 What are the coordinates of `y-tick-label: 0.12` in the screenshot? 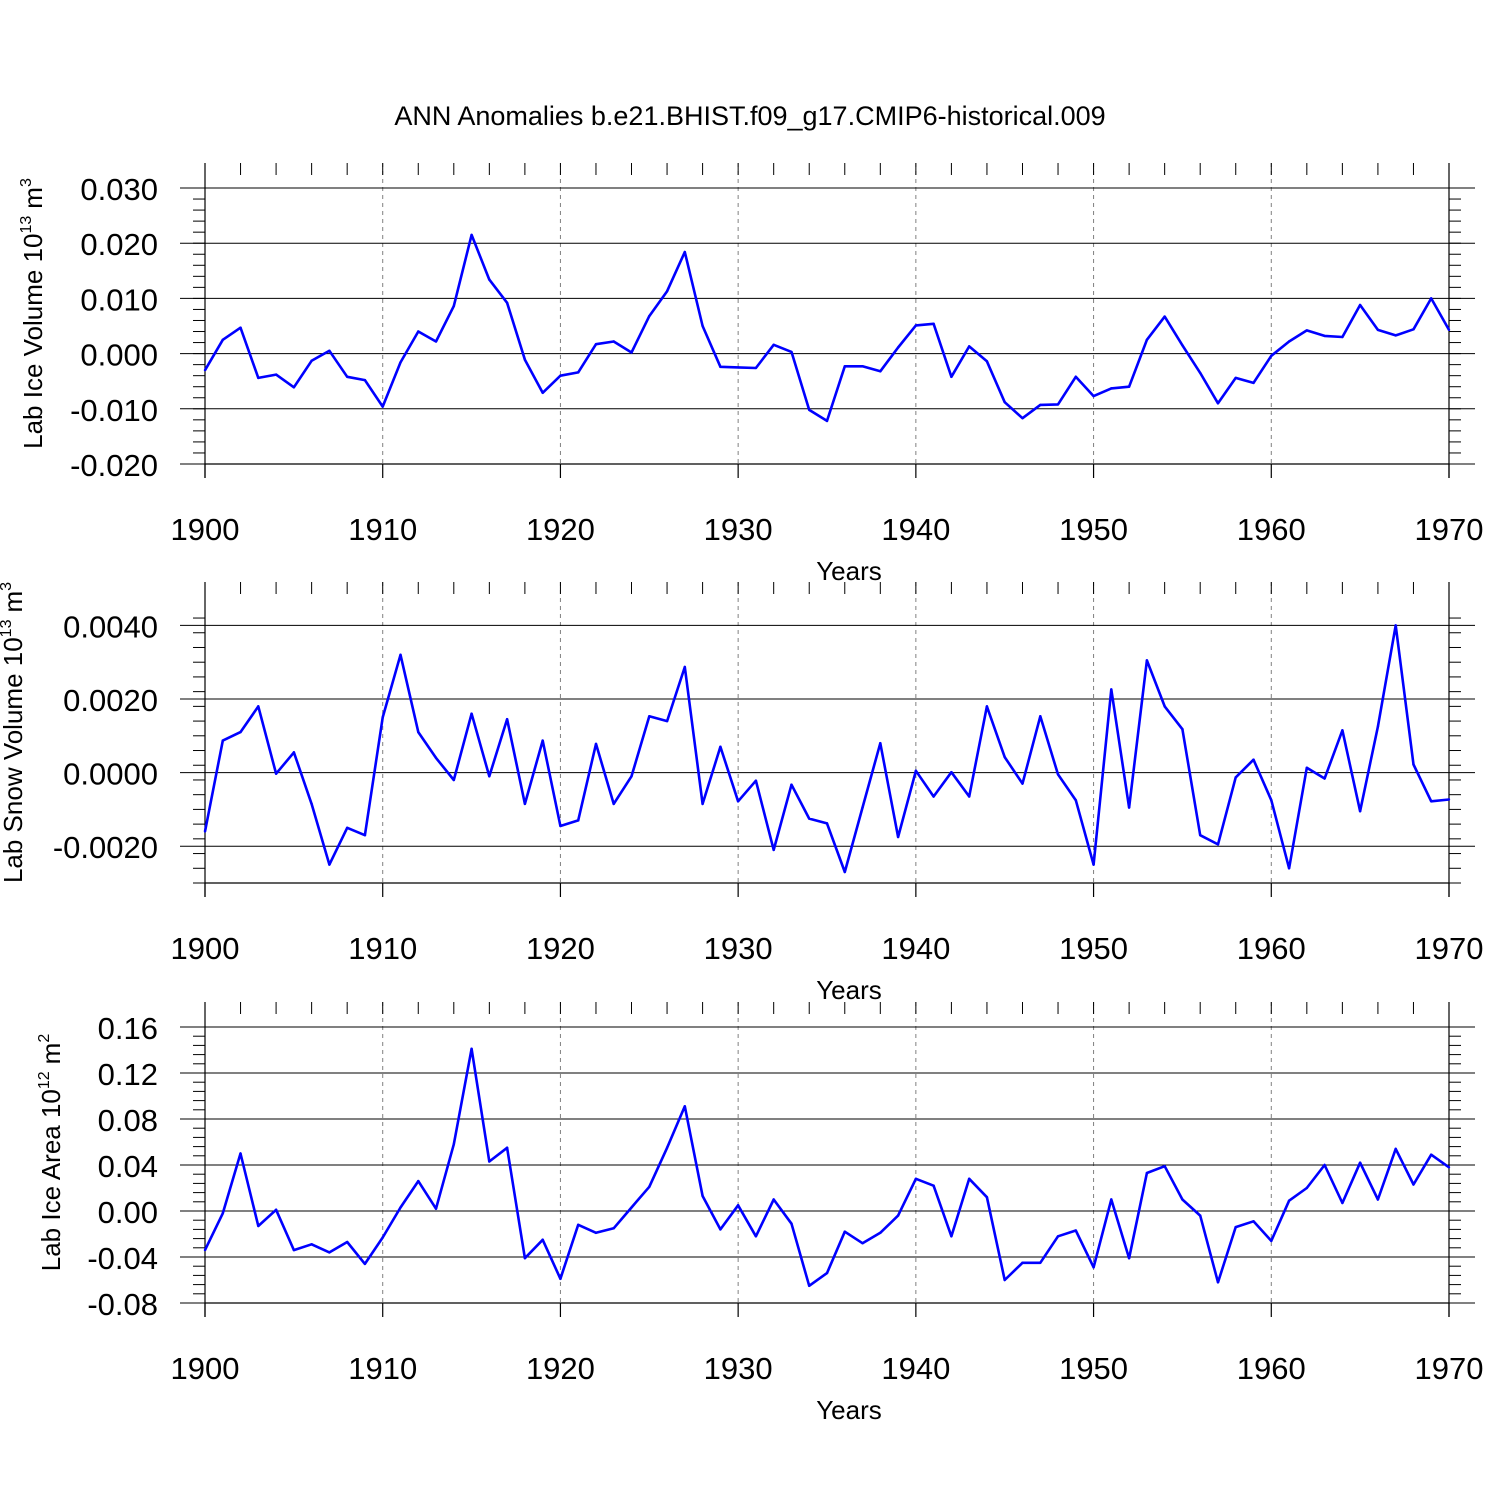 It's located at (128, 1074).